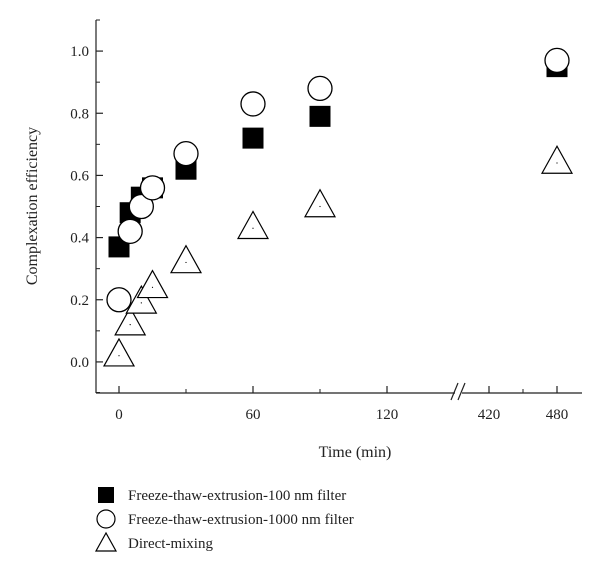 This screenshot has width=600, height=578. I want to click on x-tick-label: 0, so click(119, 415).